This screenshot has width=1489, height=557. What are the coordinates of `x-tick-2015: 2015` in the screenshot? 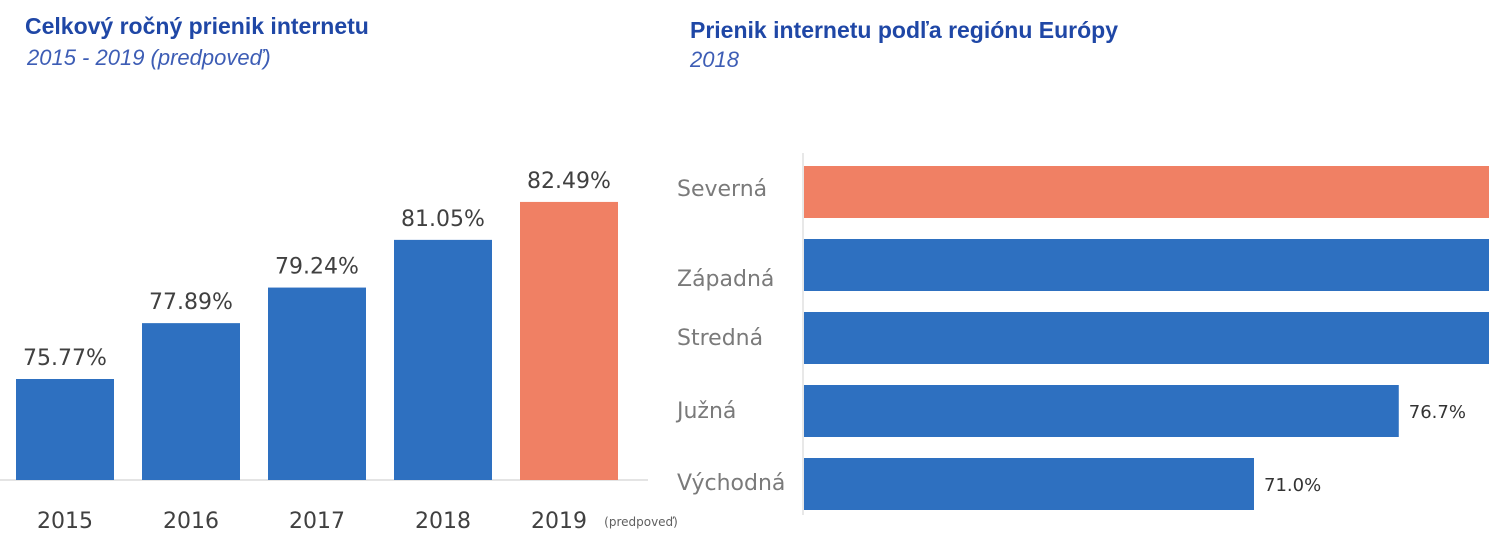 It's located at (65, 521).